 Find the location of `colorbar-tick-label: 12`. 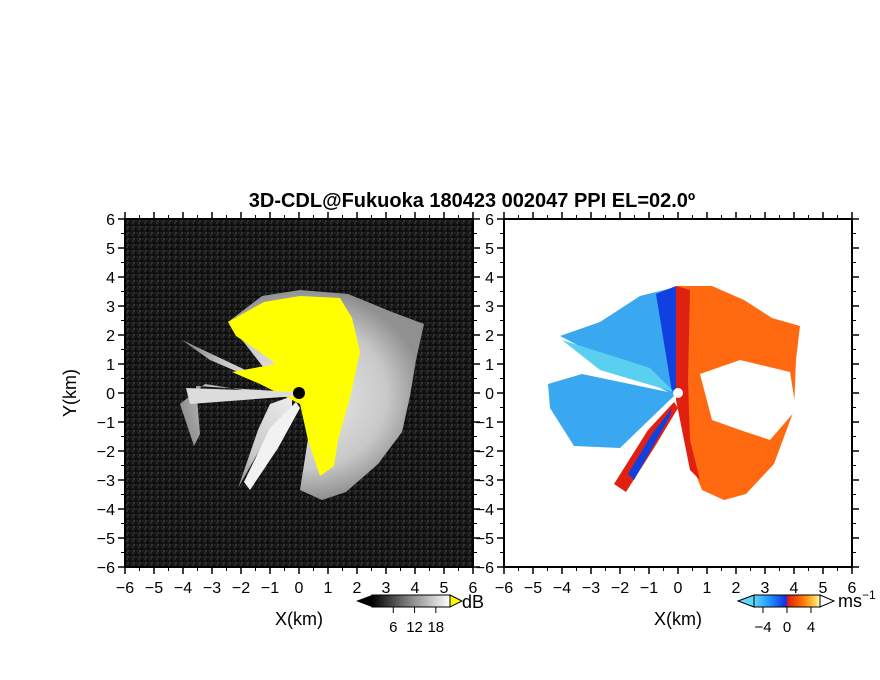

colorbar-tick-label: 12 is located at coordinates (414, 627).